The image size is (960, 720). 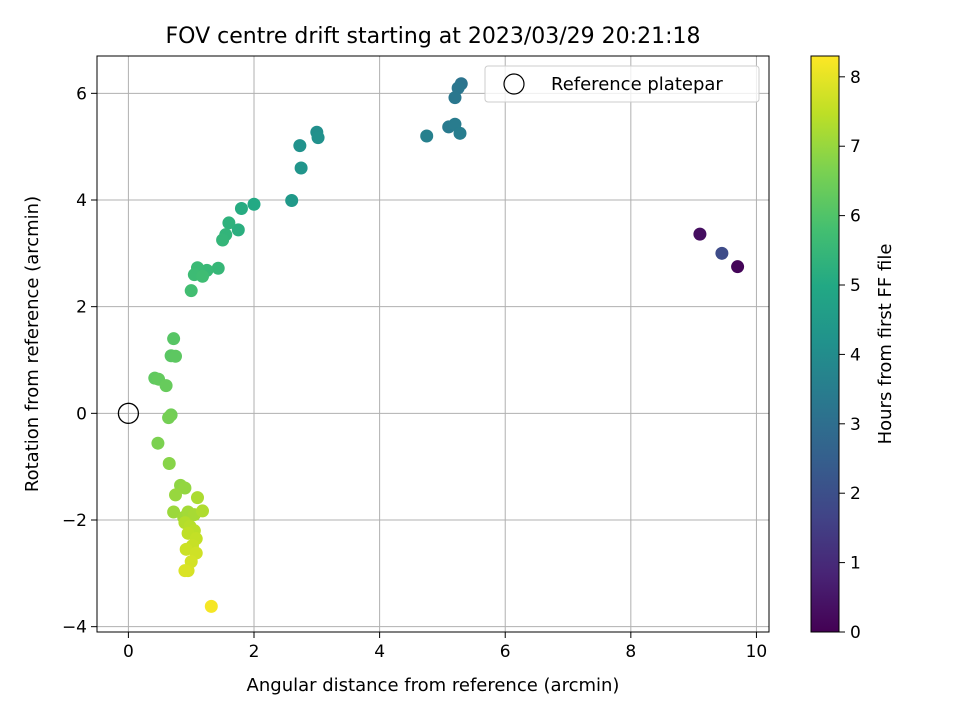 I want to click on x-tick-label: 10, so click(x=757, y=652).